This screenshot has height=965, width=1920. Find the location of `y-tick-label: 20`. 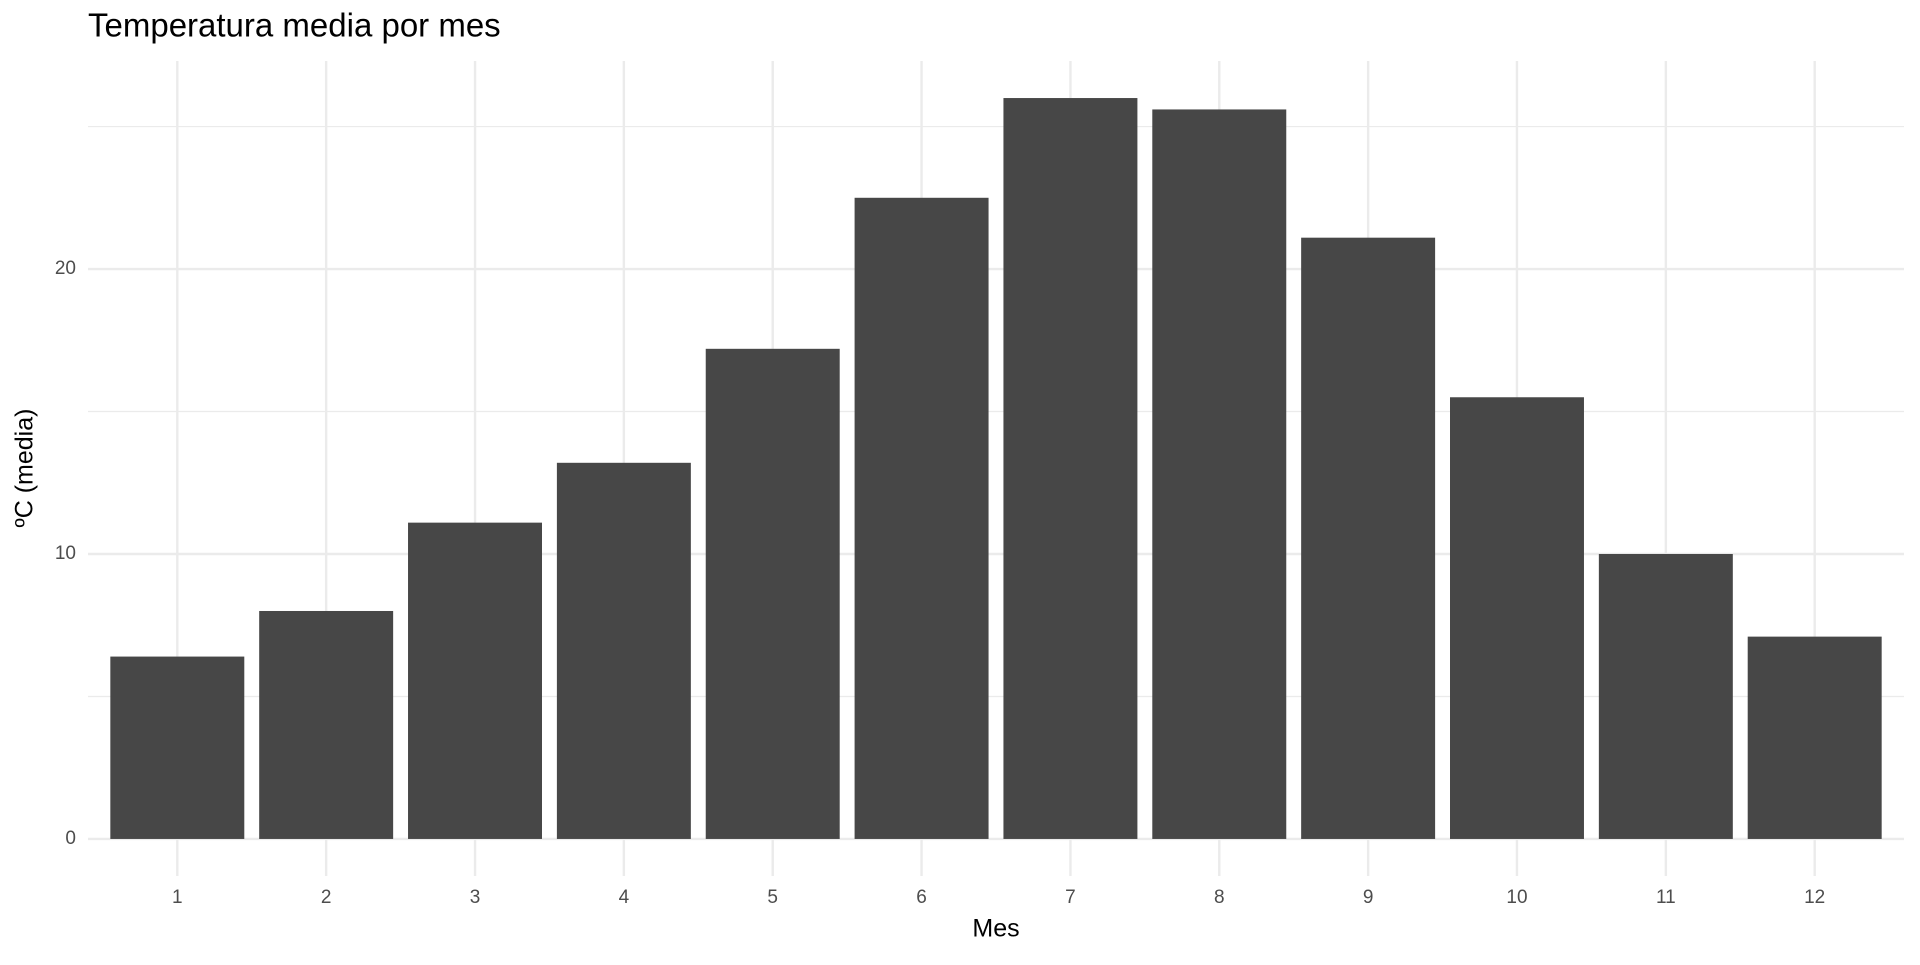

y-tick-label: 20 is located at coordinates (65, 268).